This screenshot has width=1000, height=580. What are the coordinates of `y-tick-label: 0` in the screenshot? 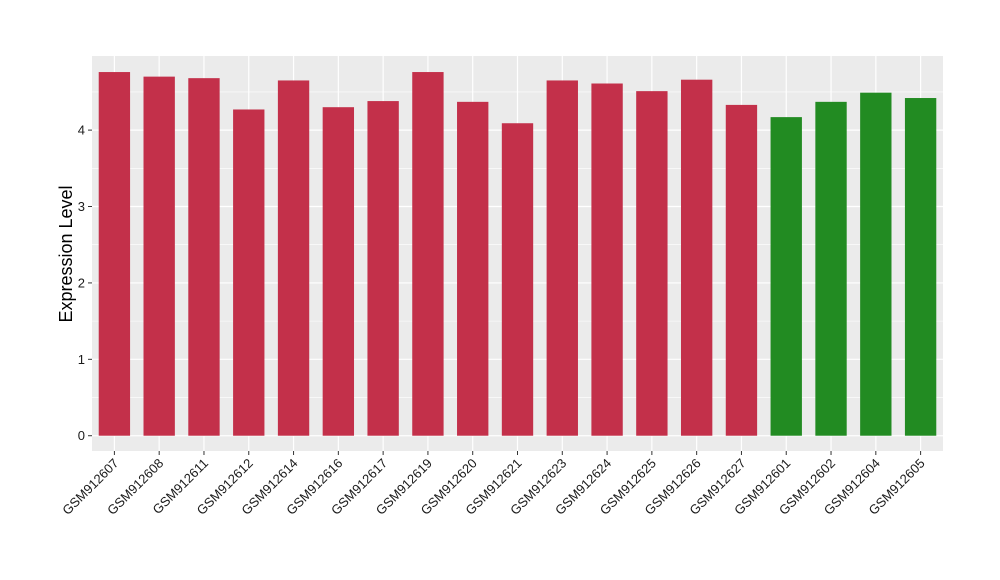 It's located at (81, 435).